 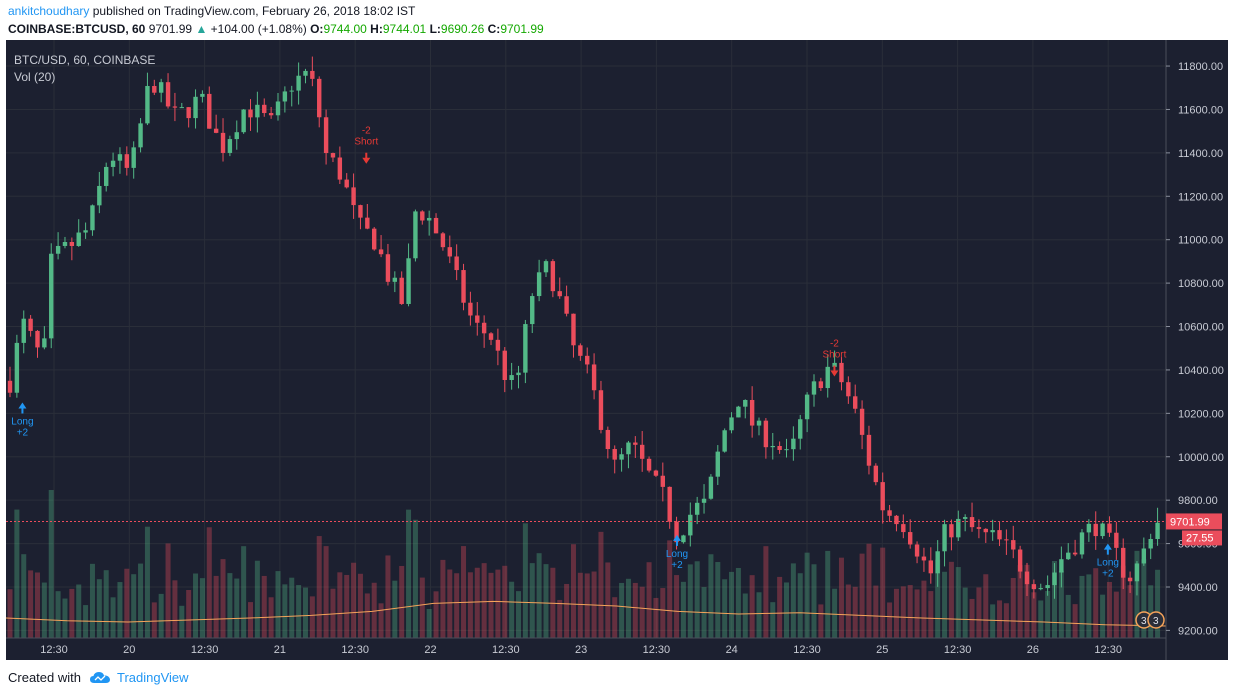 I want to click on x-tick-label: 23, so click(x=581, y=650).